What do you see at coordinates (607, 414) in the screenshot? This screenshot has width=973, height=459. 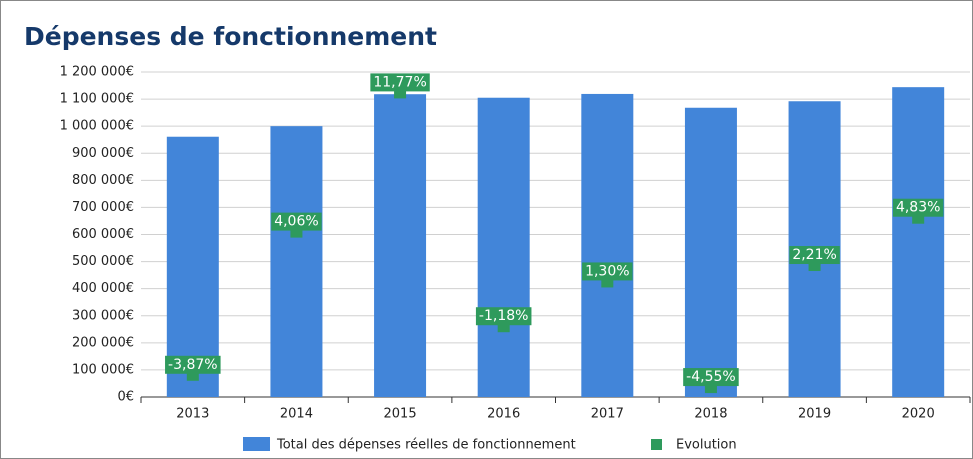 I see `x-tick-label: 2017` at bounding box center [607, 414].